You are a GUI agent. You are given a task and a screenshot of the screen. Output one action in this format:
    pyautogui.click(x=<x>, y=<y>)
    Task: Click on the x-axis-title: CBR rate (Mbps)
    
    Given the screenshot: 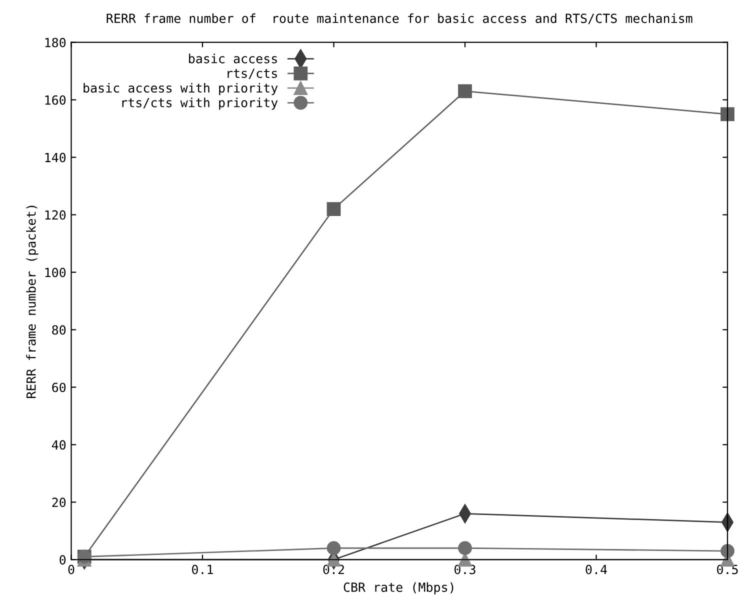 What is the action you would take?
    pyautogui.click(x=399, y=588)
    